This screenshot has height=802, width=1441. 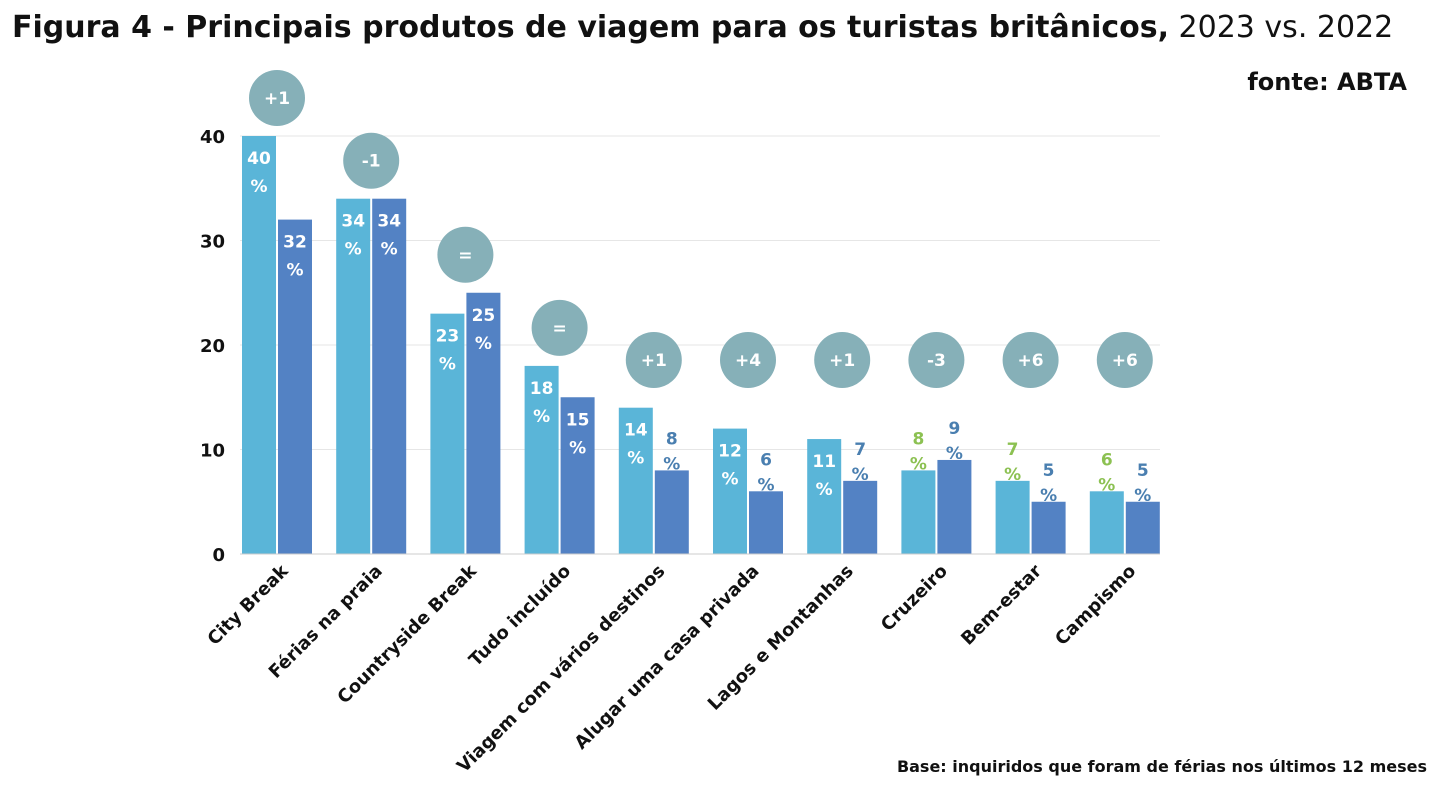 I want to click on x-category-label: Cruzeiro, so click(x=914, y=598).